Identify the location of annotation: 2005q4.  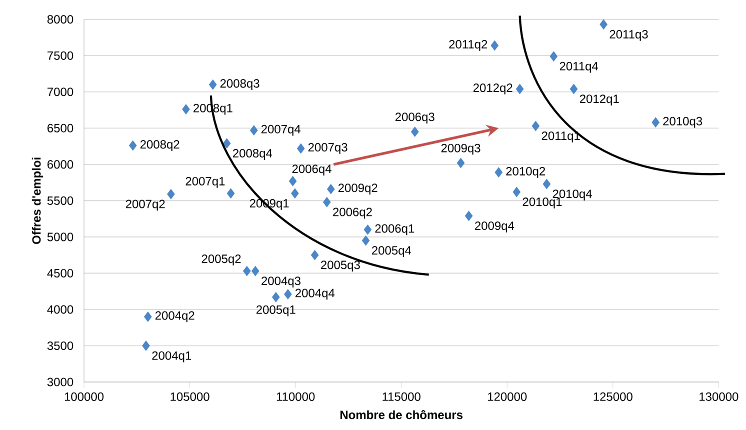
(392, 252).